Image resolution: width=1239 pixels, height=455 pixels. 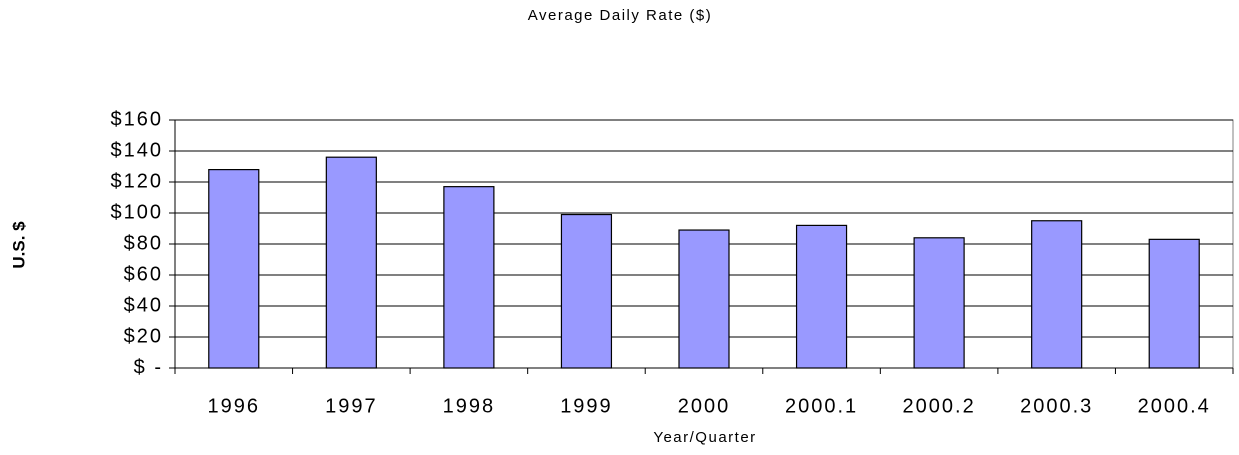 What do you see at coordinates (939, 406) in the screenshot?
I see `x-tick-label: 2000.2` at bounding box center [939, 406].